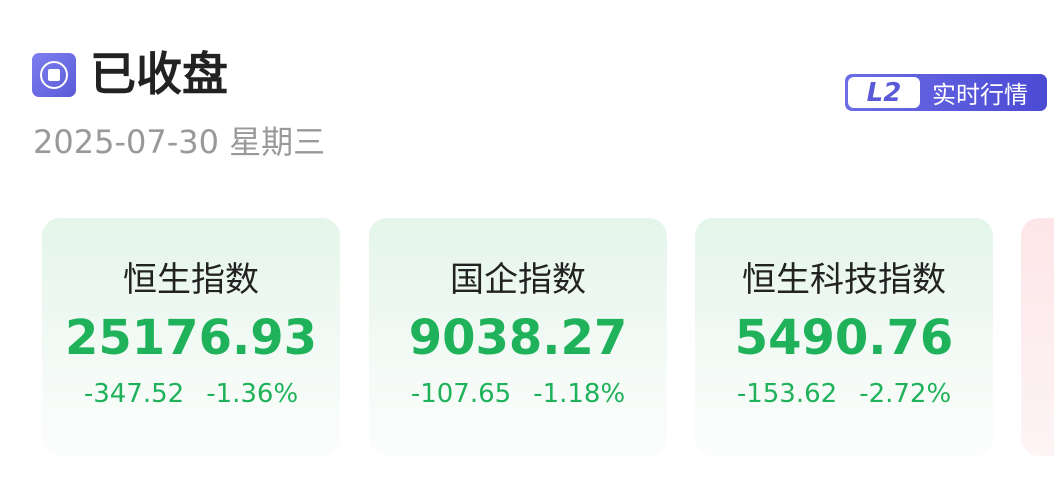 The height and width of the screenshot is (493, 1054). I want to click on weekday: 星期三, so click(277, 142).